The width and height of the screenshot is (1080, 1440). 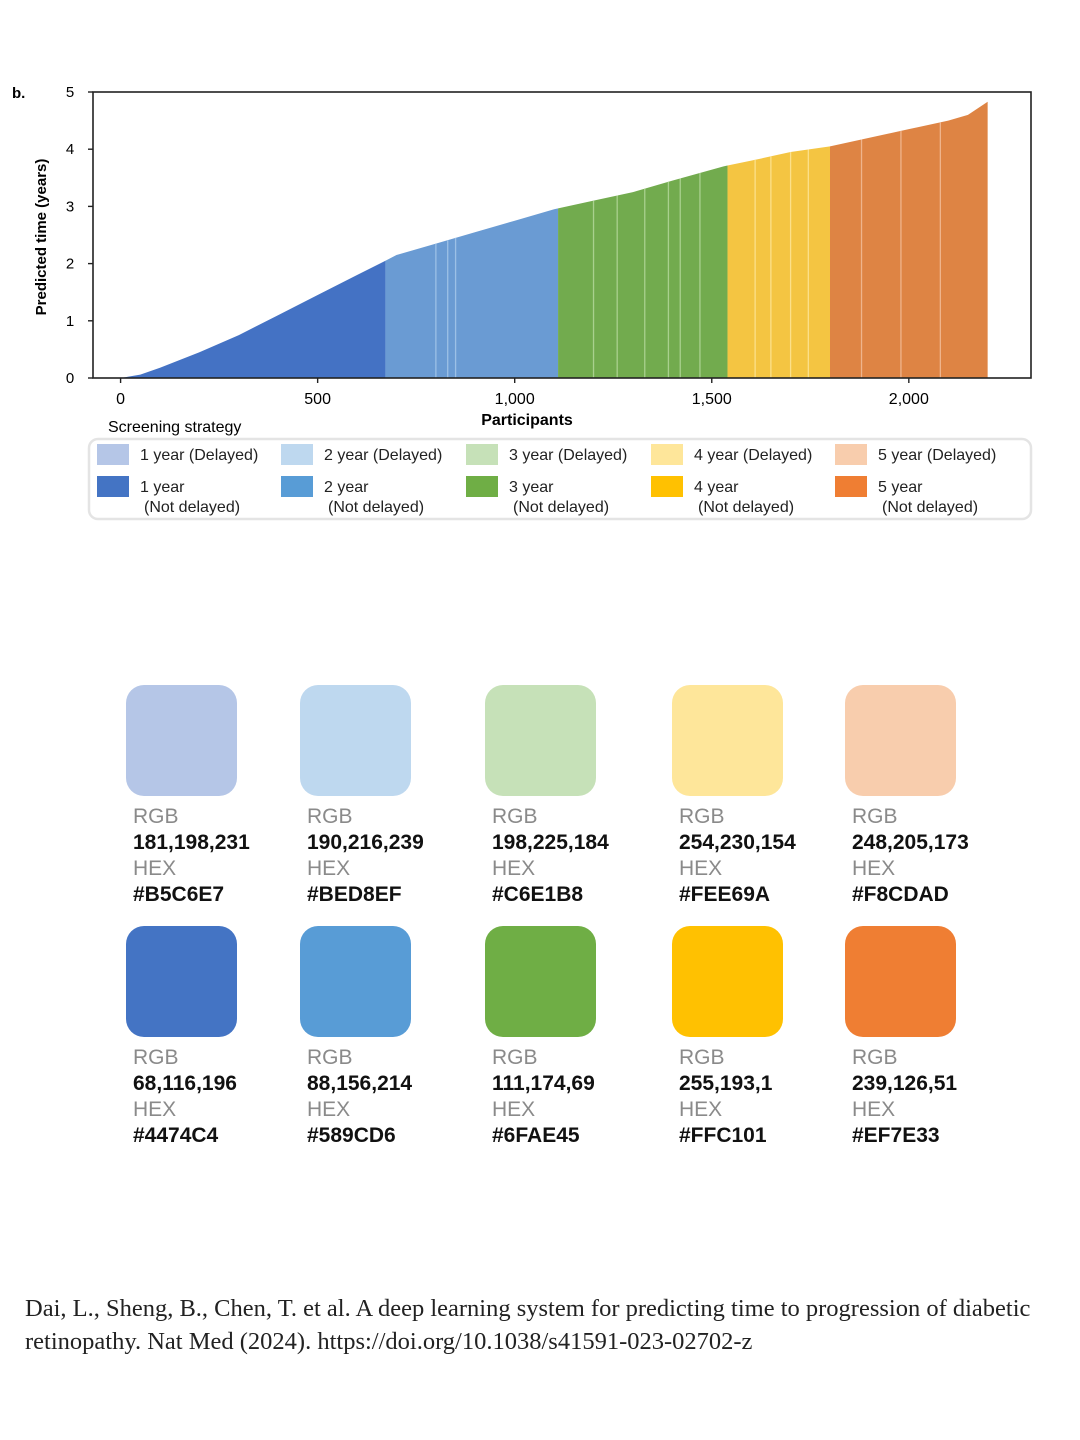 What do you see at coordinates (568, 455) in the screenshot?
I see `legend-label: 3 year (Delayed)` at bounding box center [568, 455].